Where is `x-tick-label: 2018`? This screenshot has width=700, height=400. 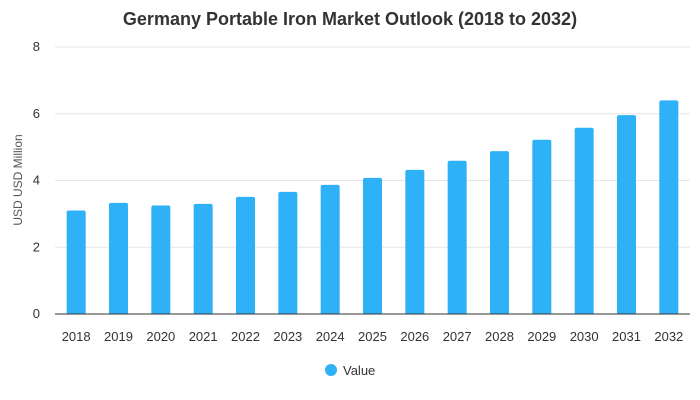 x-tick-label: 2018 is located at coordinates (76, 336).